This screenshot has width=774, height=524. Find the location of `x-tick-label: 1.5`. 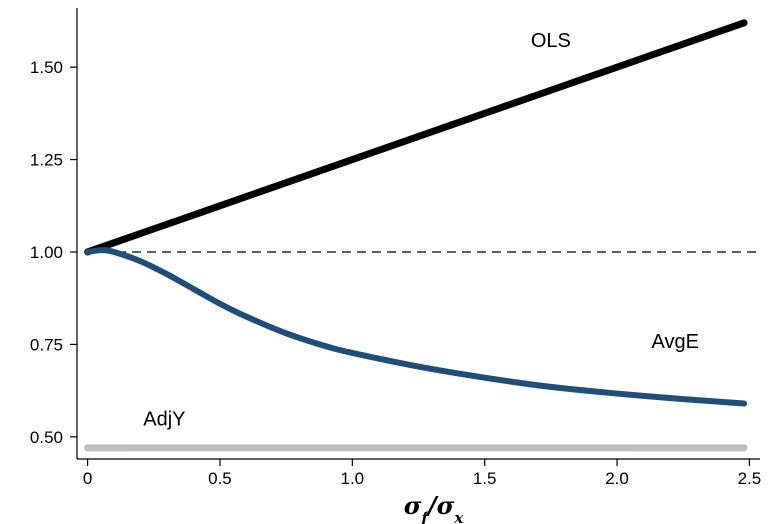

x-tick-label: 1.5 is located at coordinates (485, 478).